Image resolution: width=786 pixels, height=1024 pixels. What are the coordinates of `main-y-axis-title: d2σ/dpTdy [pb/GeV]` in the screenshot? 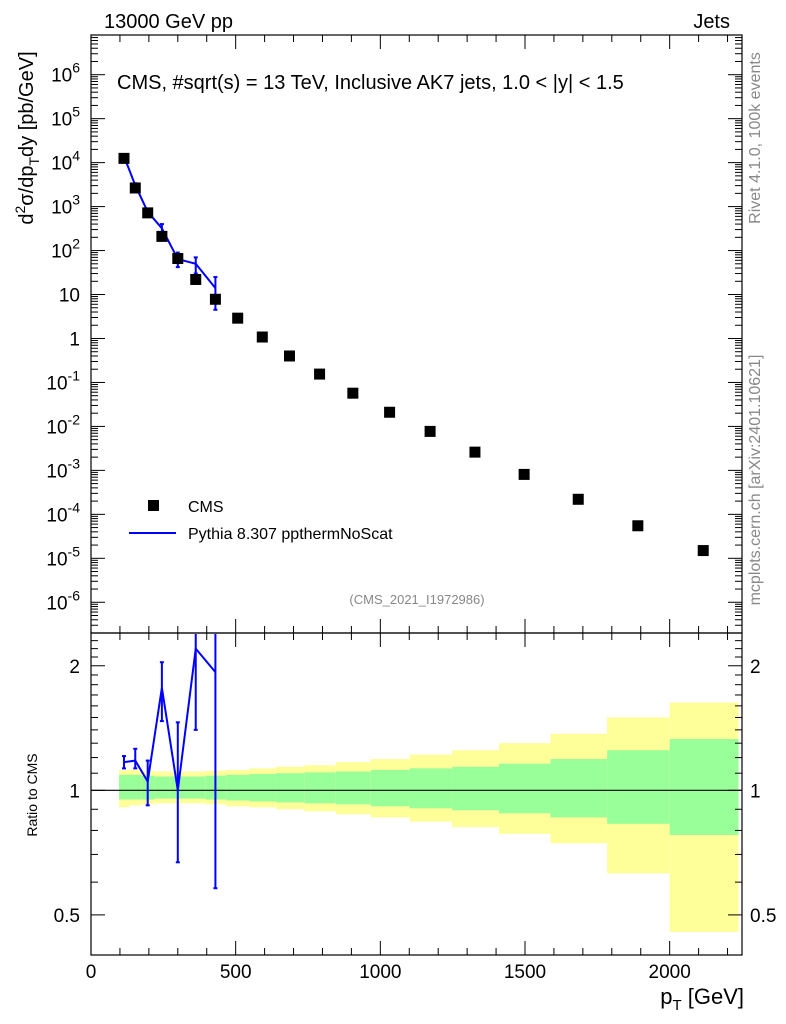 It's located at (27, 137).